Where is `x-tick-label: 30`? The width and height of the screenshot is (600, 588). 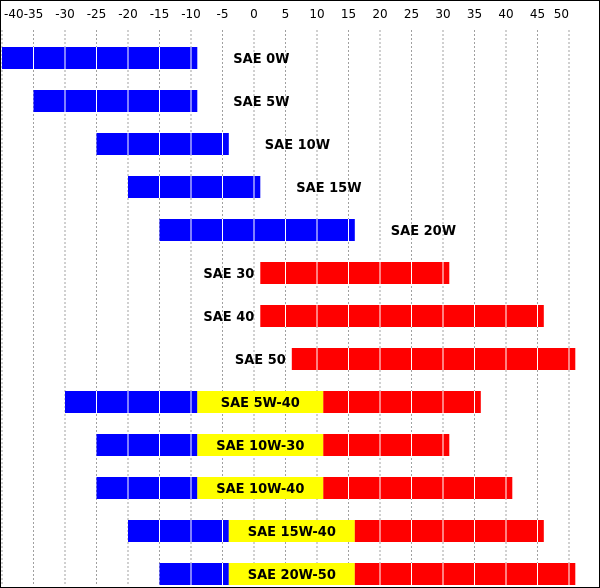
x-tick-label: 30 is located at coordinates (442, 14).